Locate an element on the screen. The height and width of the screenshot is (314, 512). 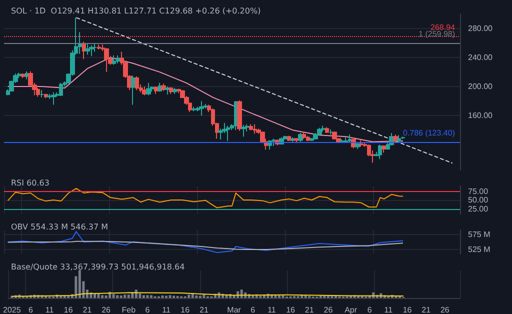
y-tick-label: 200.00 is located at coordinates (481, 87).